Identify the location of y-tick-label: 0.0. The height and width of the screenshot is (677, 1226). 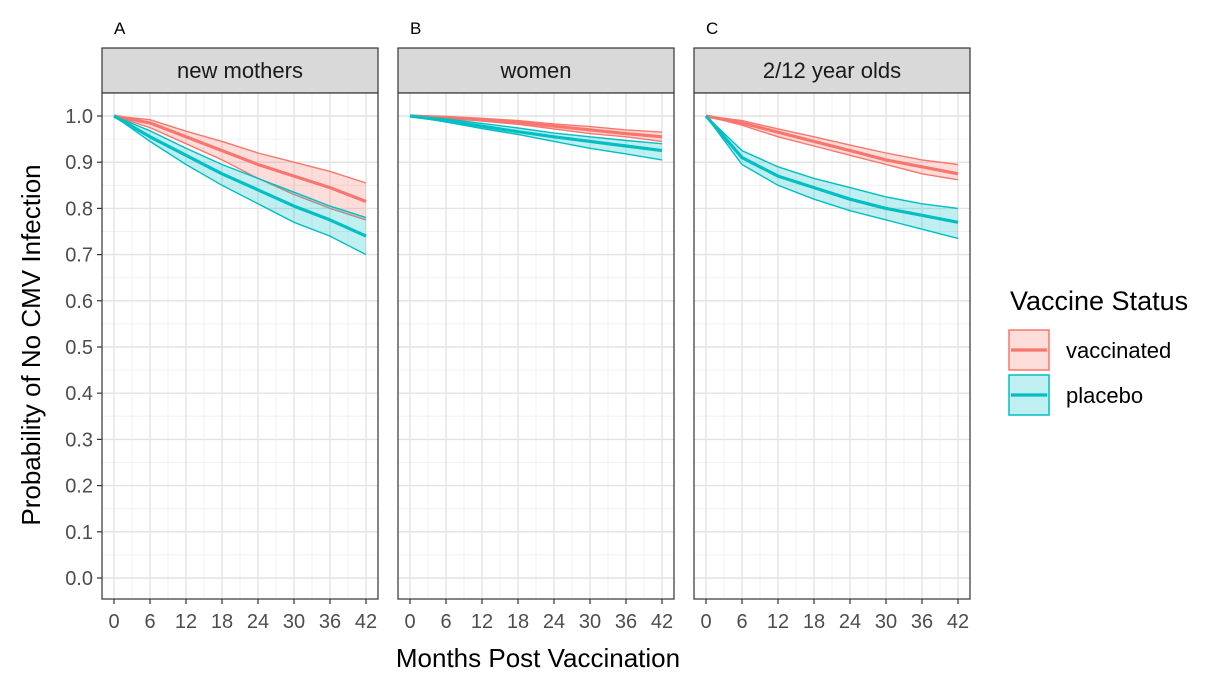
(79, 579).